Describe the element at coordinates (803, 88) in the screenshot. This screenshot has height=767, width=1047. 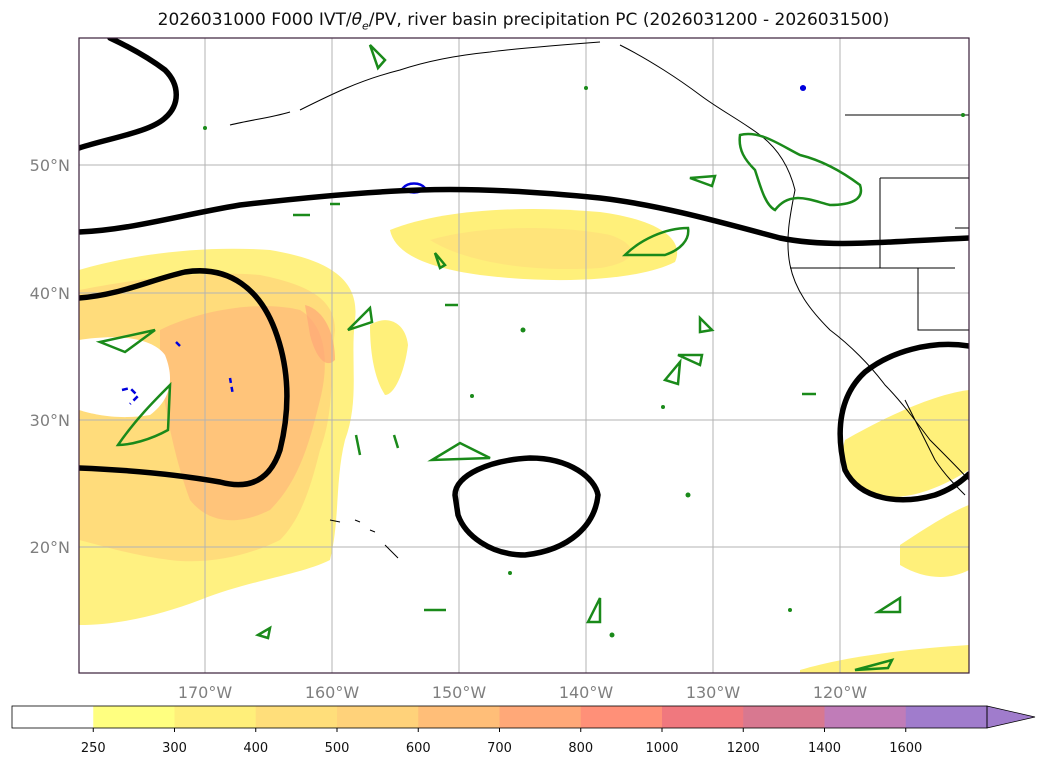
I see `blue-dot` at that location.